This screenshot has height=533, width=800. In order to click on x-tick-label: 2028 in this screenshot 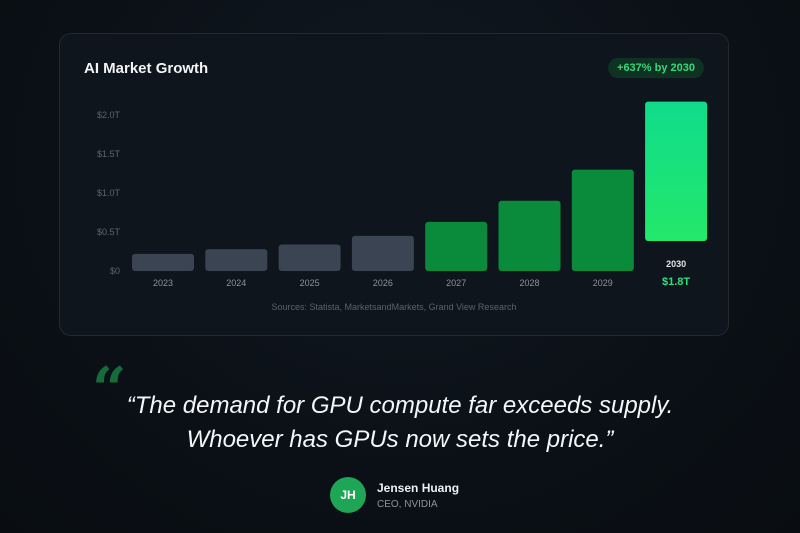, I will do `click(529, 283)`.